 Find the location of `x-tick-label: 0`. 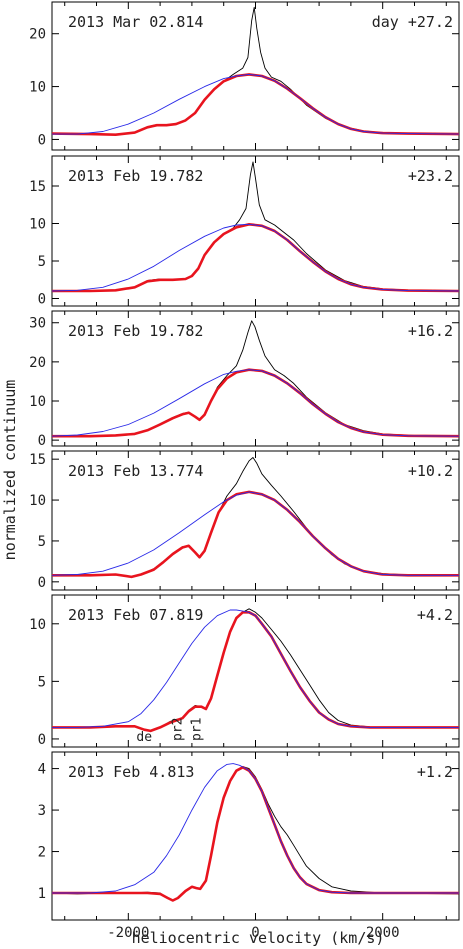

x-tick-label: 0 is located at coordinates (255, 933).